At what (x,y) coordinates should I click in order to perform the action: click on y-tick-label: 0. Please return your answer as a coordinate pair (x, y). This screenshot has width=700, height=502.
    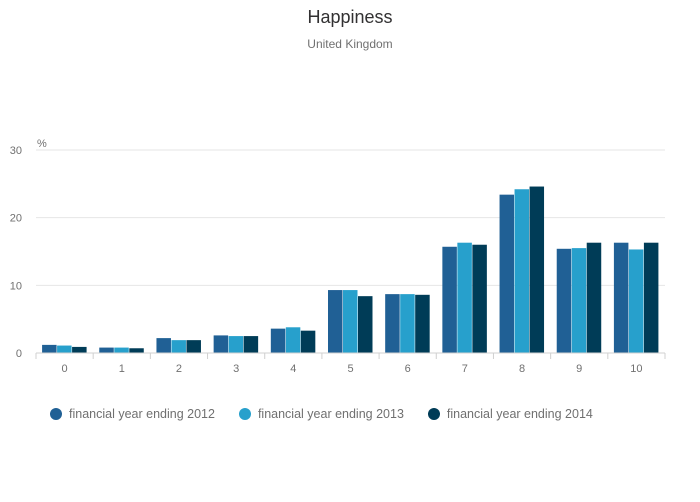
    Looking at the image, I should click on (19, 354).